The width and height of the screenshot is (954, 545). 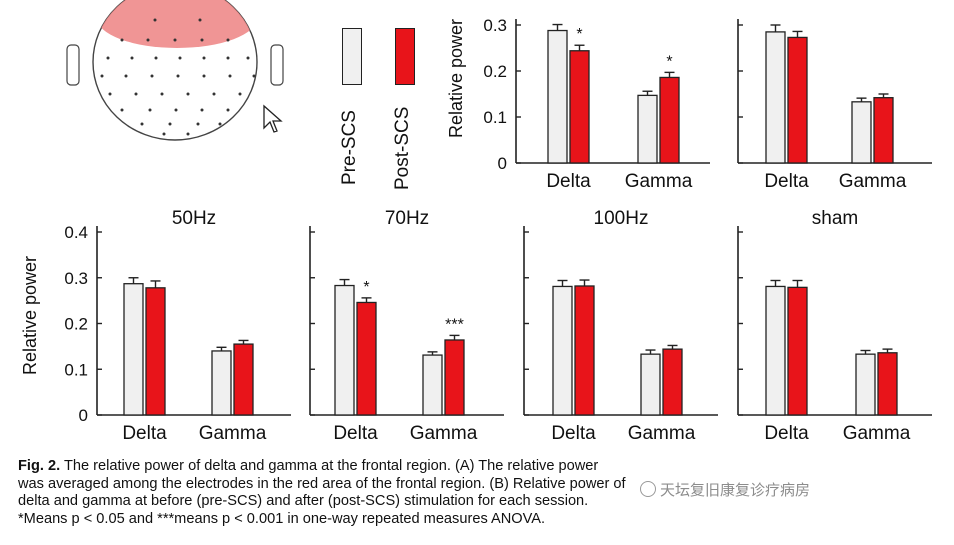 What do you see at coordinates (407, 218) in the screenshot?
I see `chart-title: 70Hz` at bounding box center [407, 218].